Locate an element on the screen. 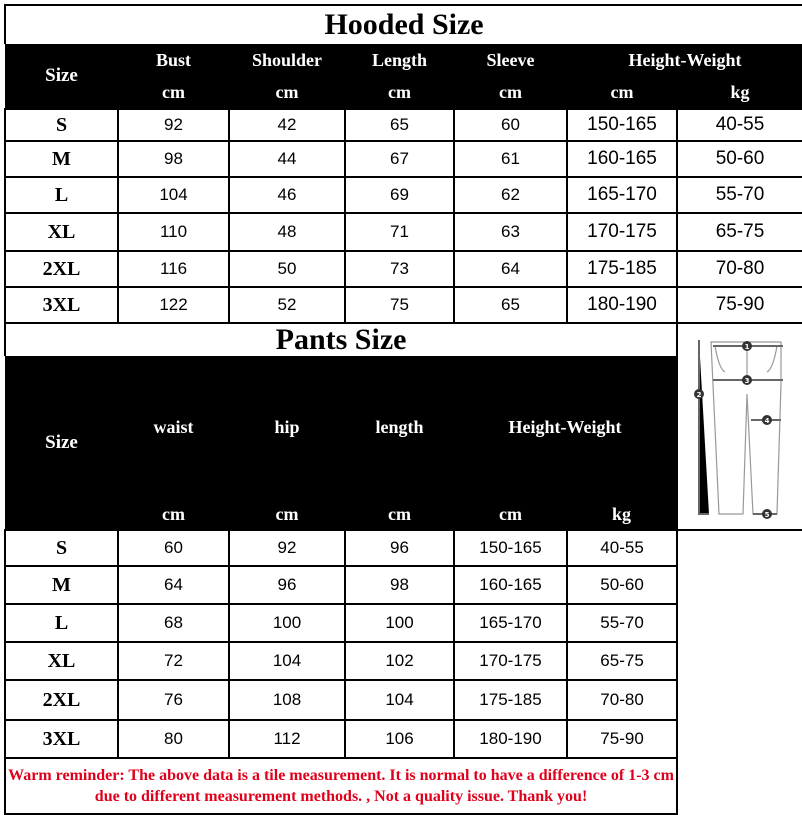  value-cell: 116 is located at coordinates (173, 269).